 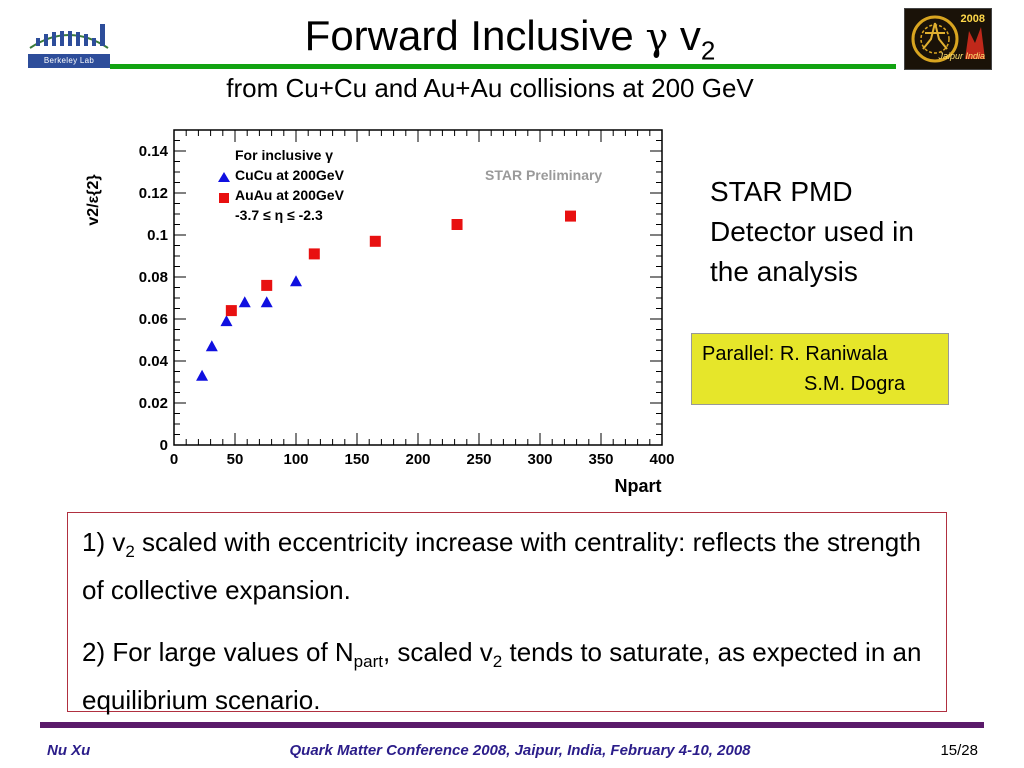 What do you see at coordinates (417, 459) in the screenshot?
I see `x-tick-label: 200` at bounding box center [417, 459].